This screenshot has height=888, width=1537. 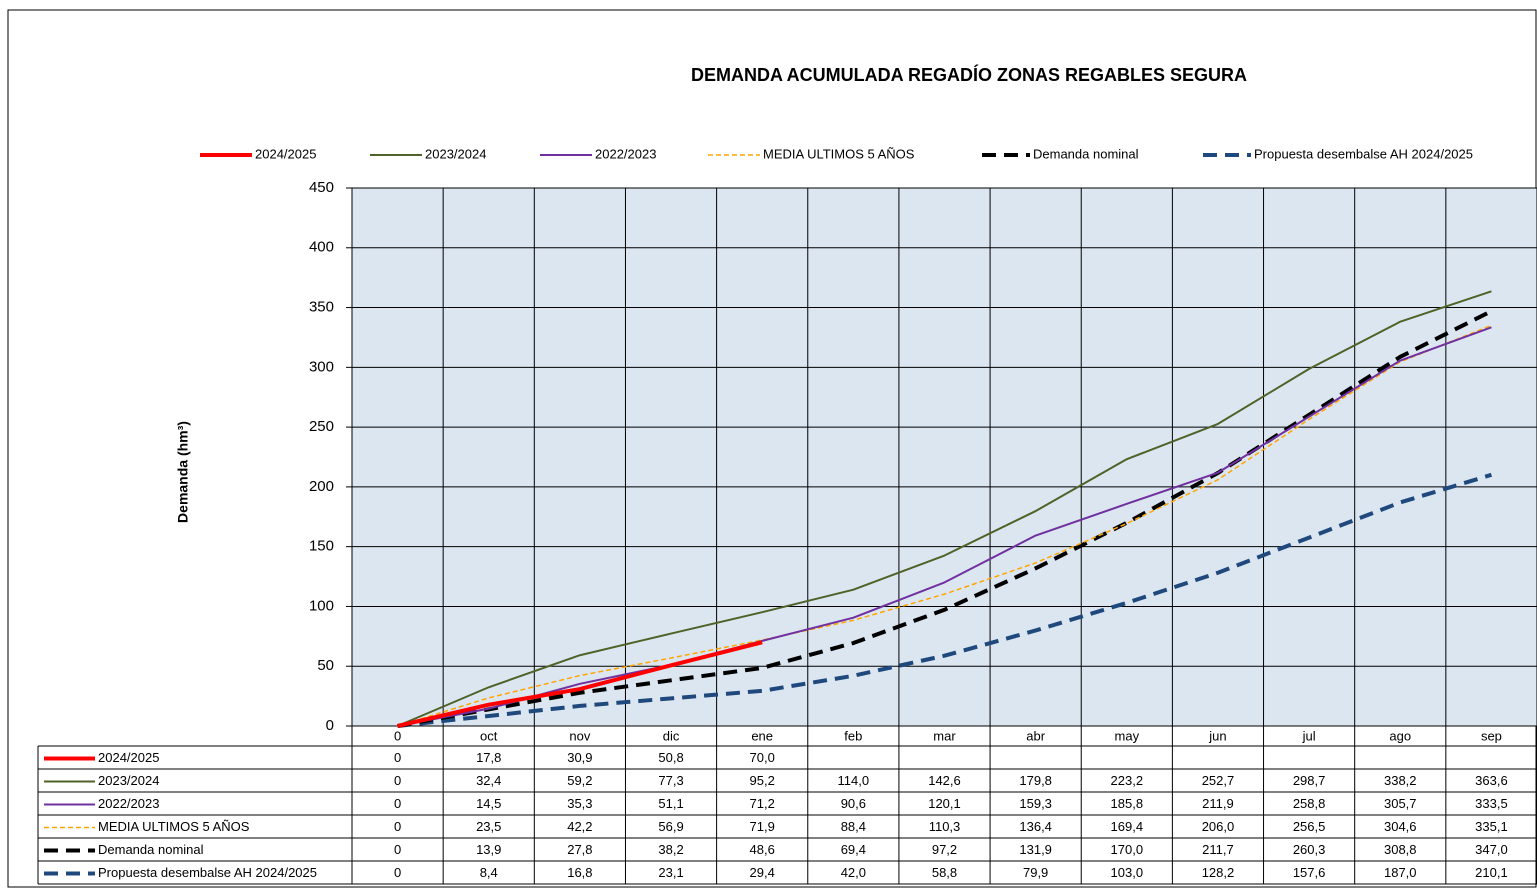 I want to click on y-tick-label: 200, so click(x=321, y=486).